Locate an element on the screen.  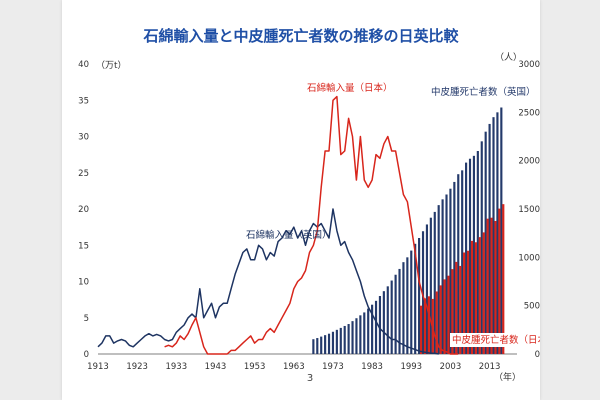
x-tick-label: 1963 is located at coordinates (294, 367).